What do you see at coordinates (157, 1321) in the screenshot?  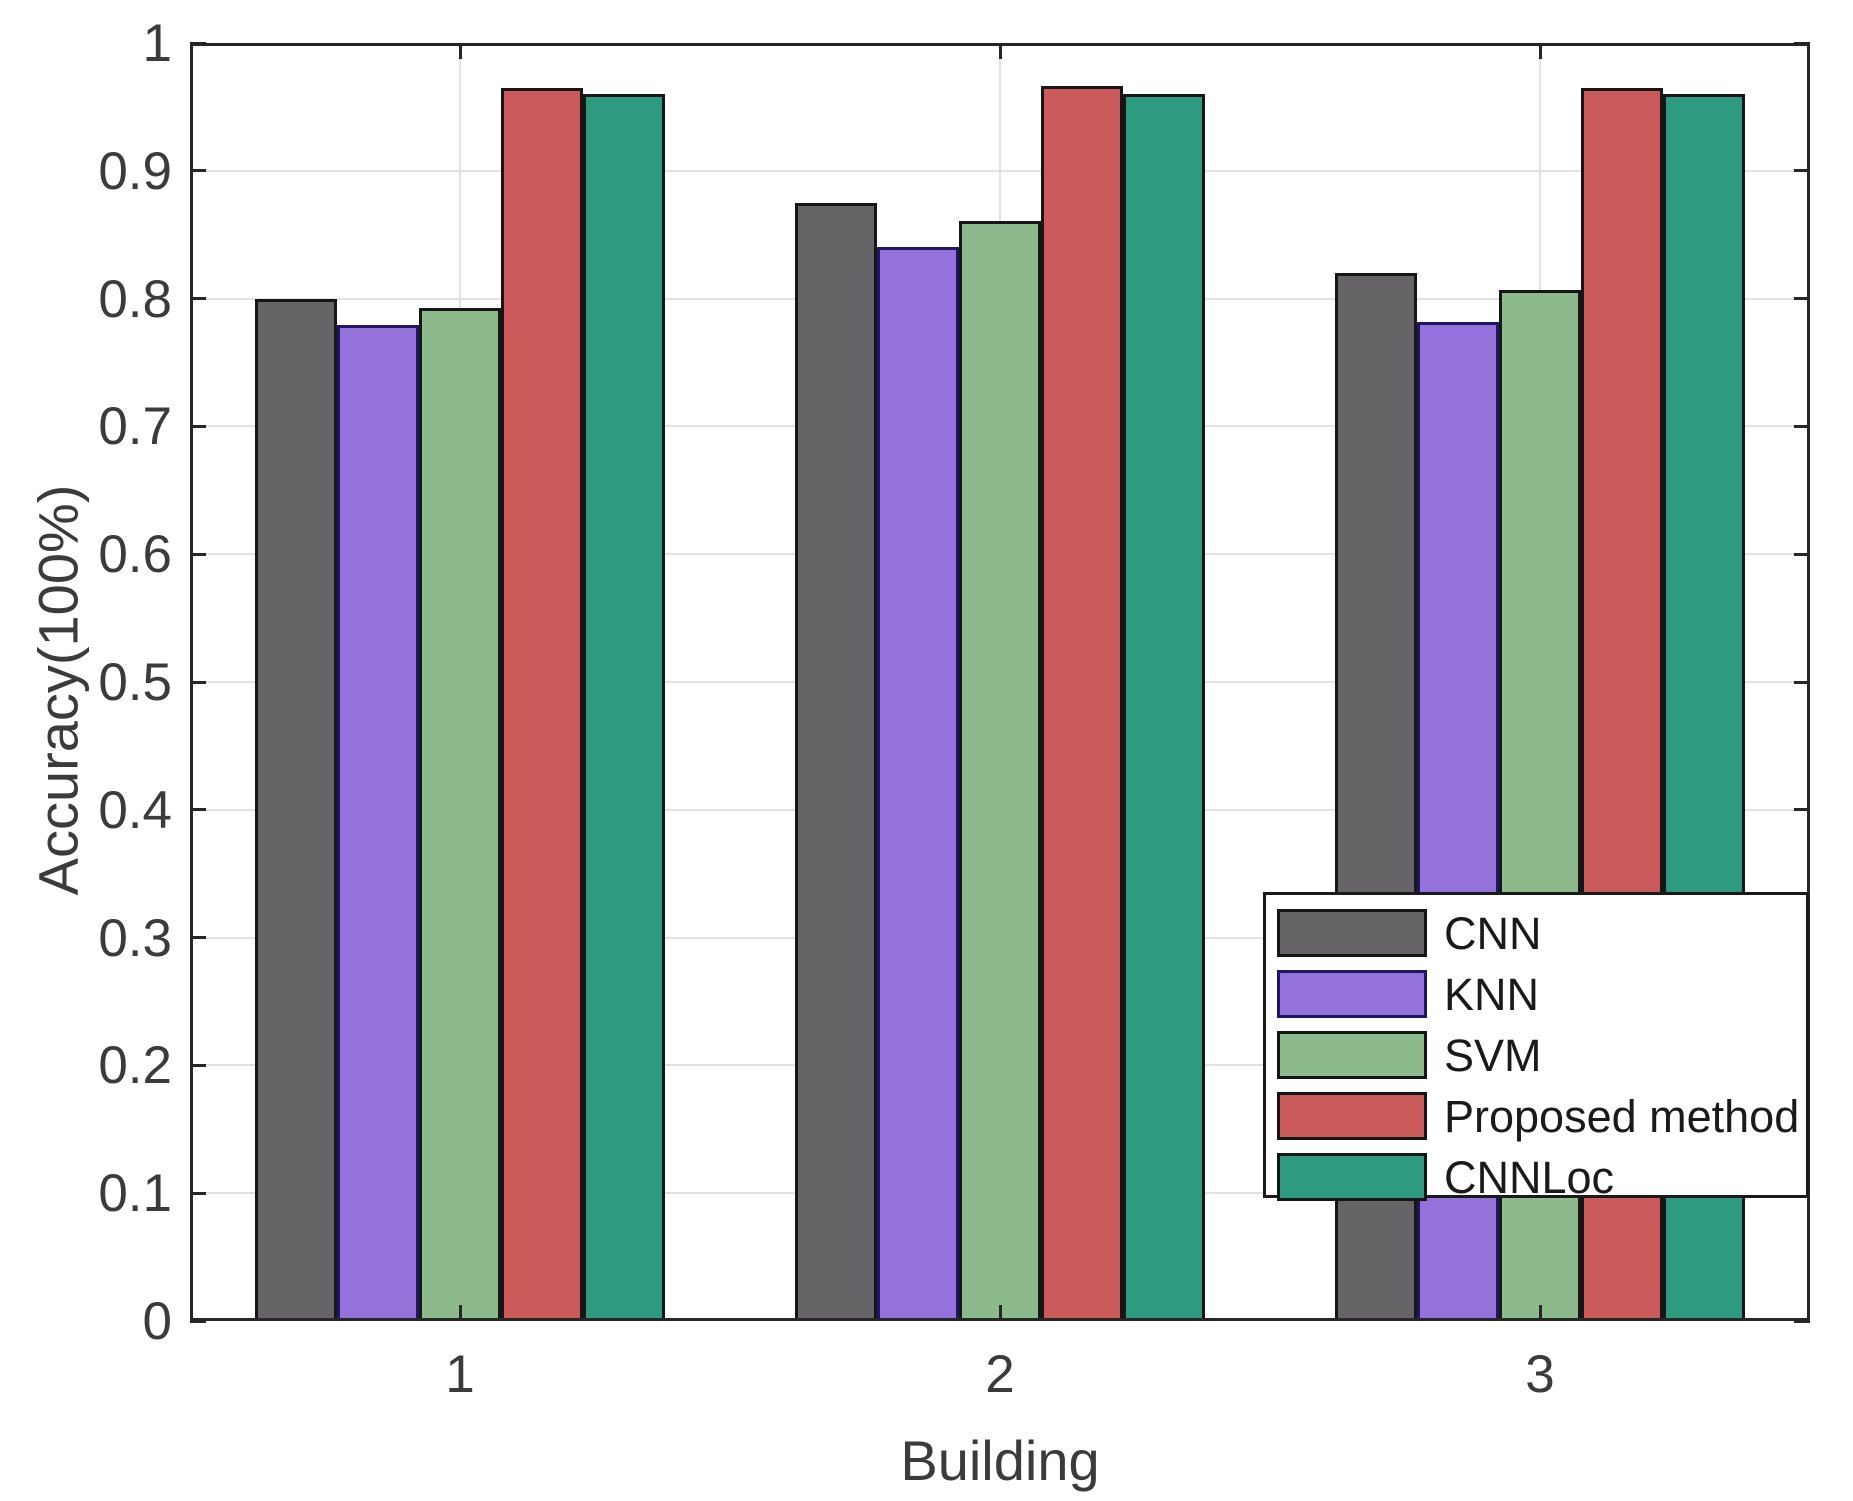 I see `y-tick-label: 0` at bounding box center [157, 1321].